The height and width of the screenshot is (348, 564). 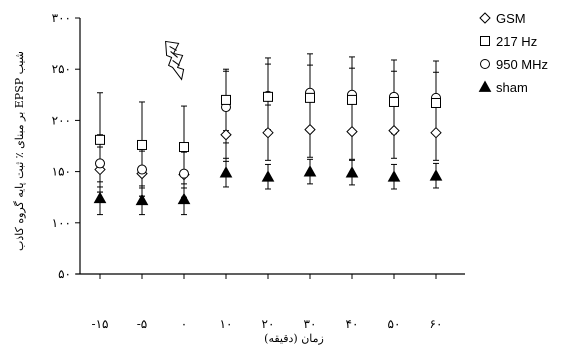 I want to click on y-axis-label: شیب EPSP بر مبنای ٪ ثبت پایه گروه کاذب, so click(x=19, y=151).